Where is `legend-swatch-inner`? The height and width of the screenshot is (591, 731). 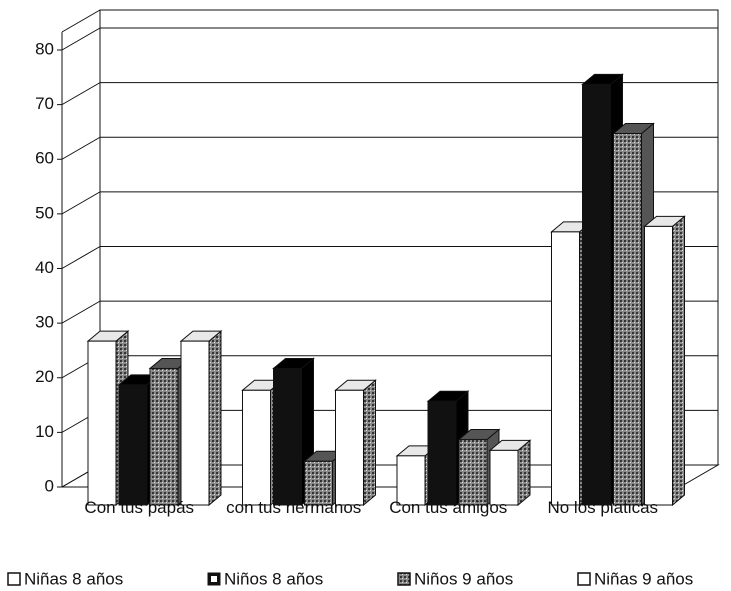
legend-swatch-inner is located at coordinates (214, 579).